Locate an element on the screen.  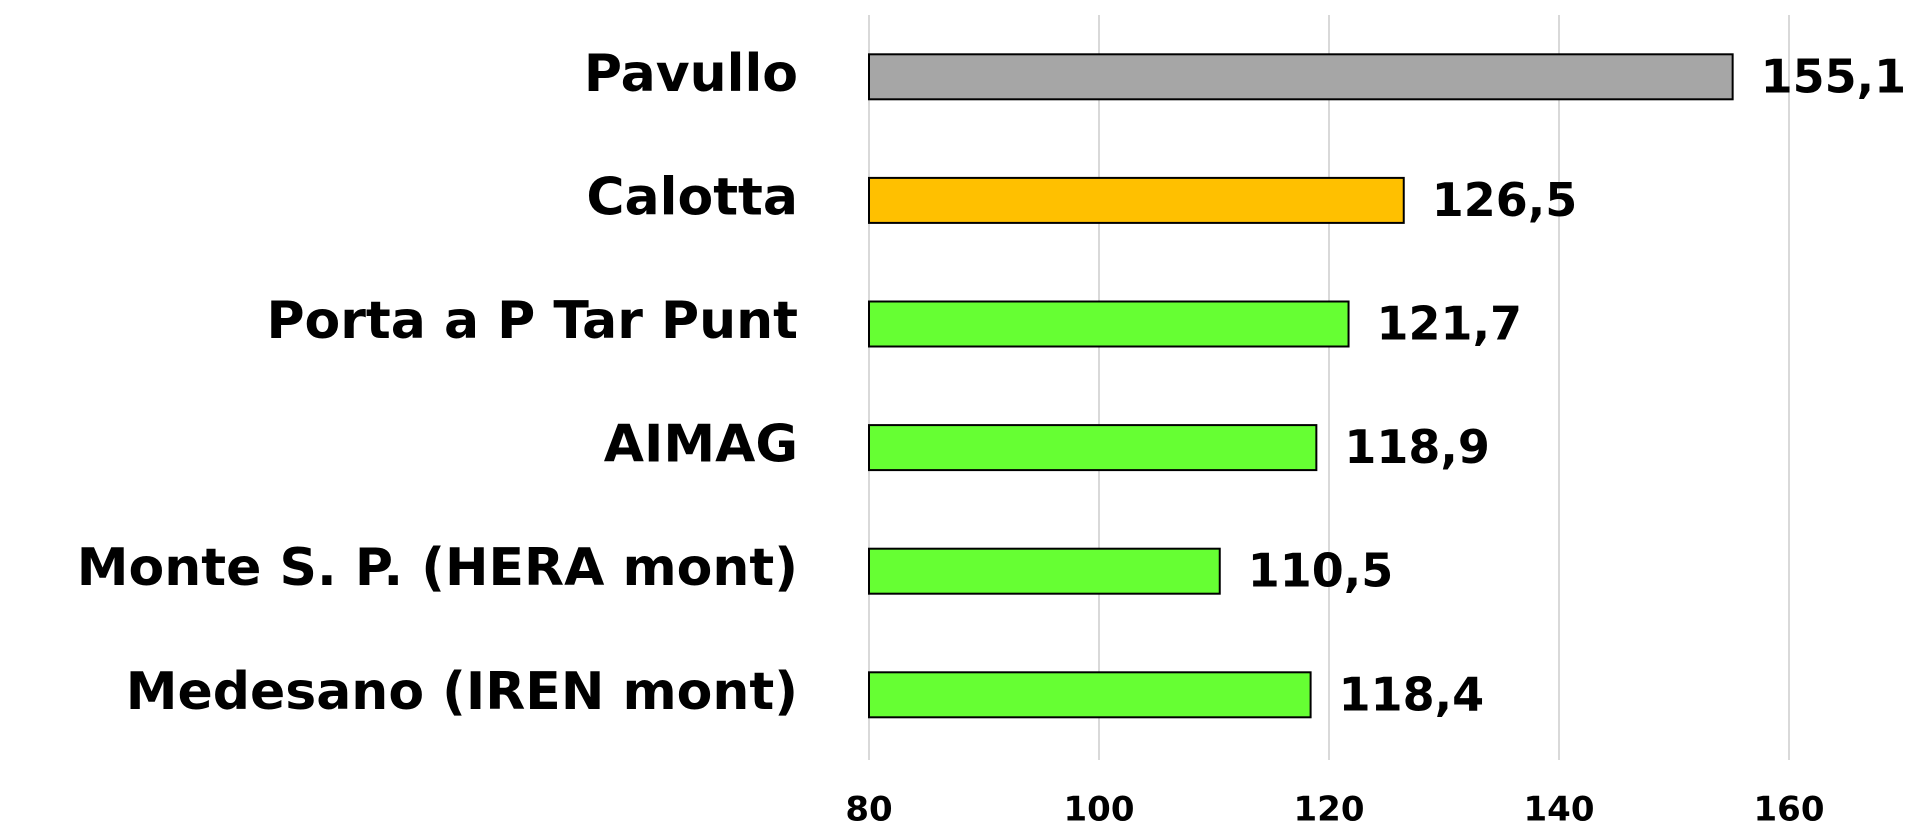
category-label: Calotta is located at coordinates (692, 197).